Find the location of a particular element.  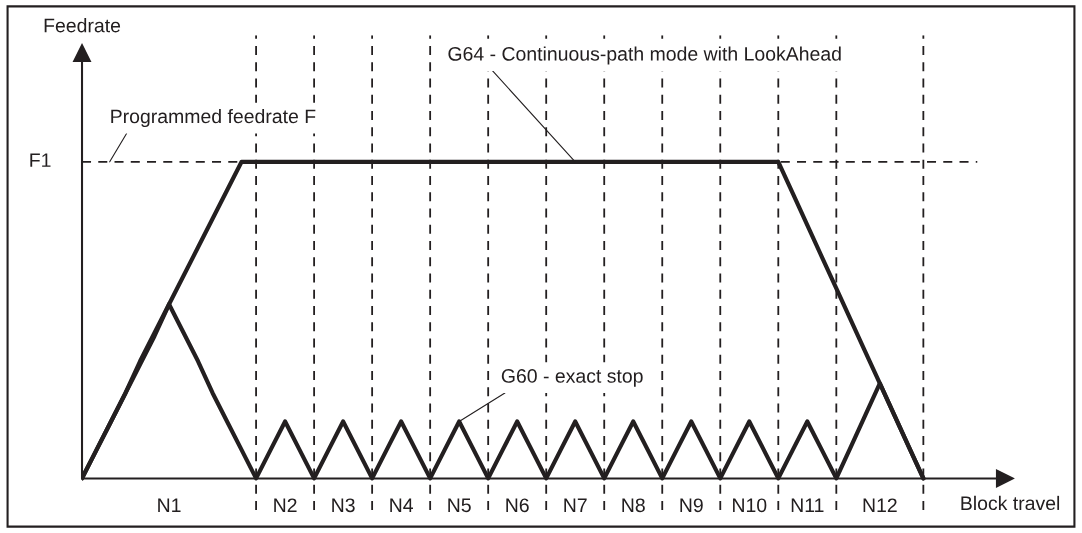

annotation: G60 - exact stop is located at coordinates (572, 378).